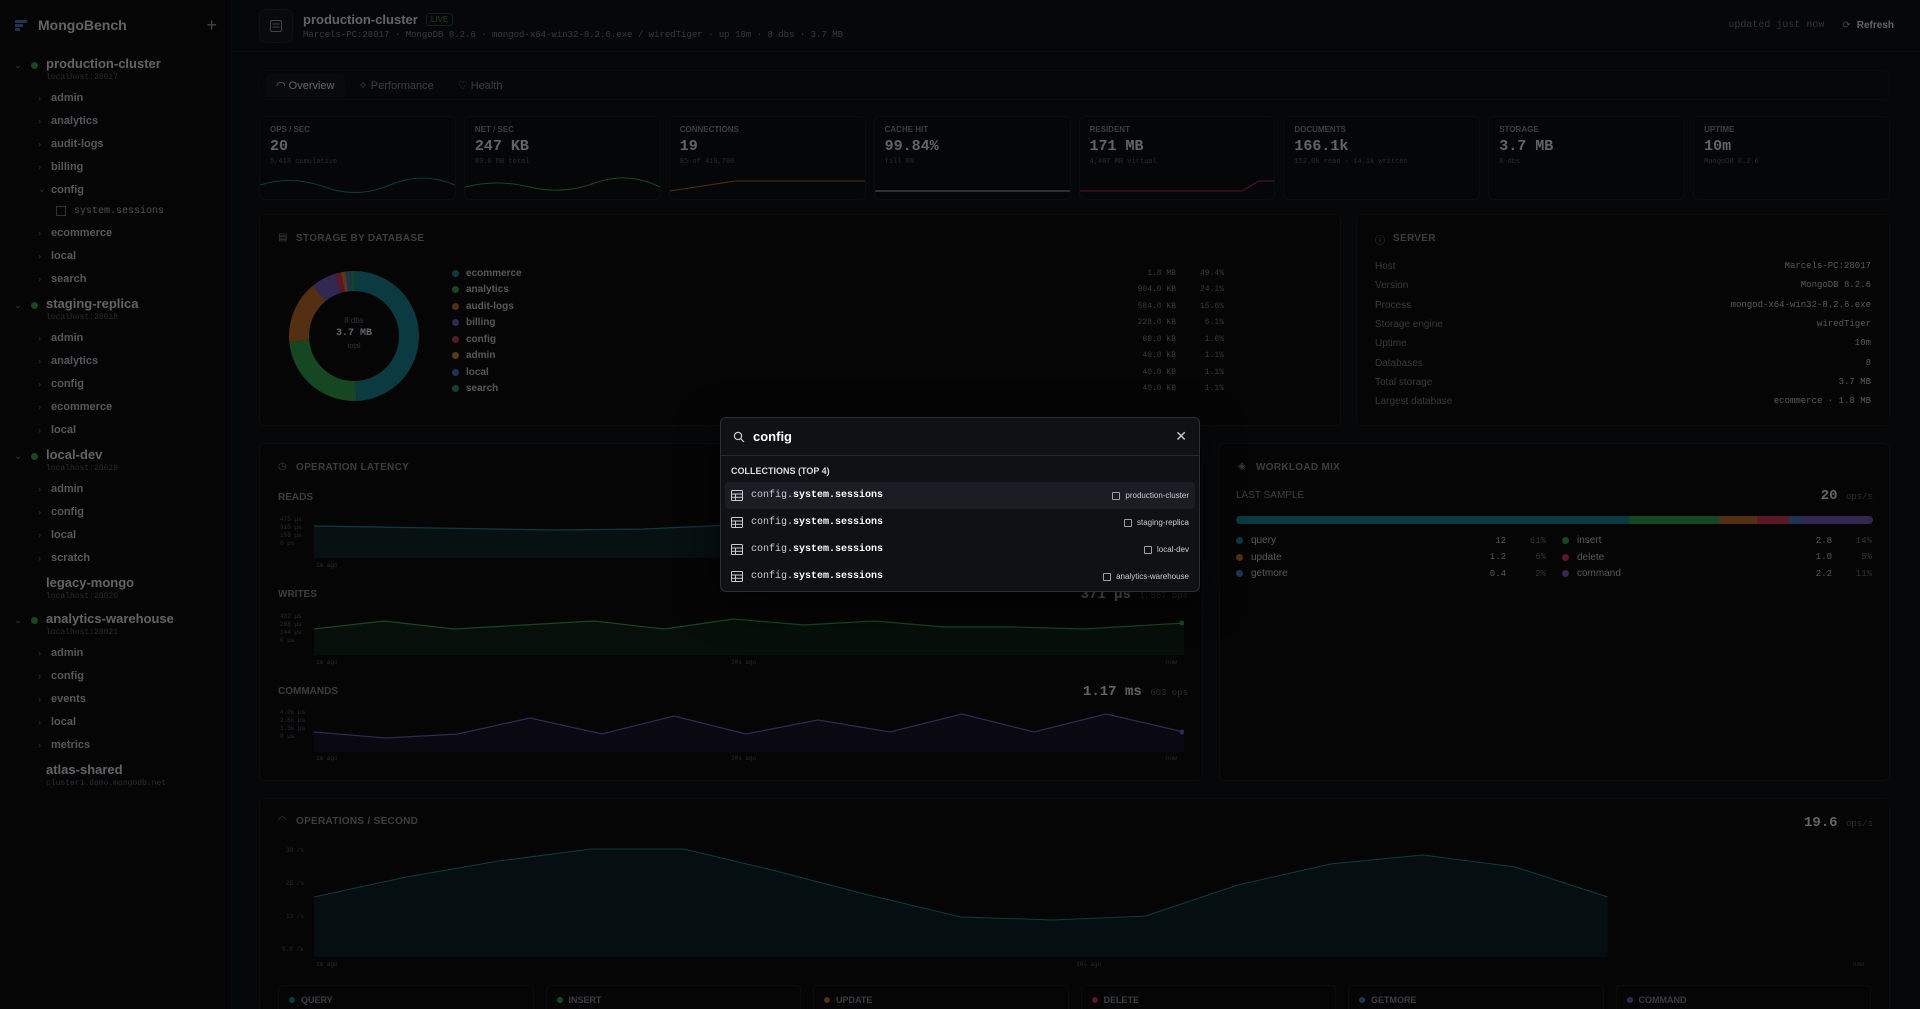 The width and height of the screenshot is (1920, 1009). What do you see at coordinates (115, 459) in the screenshot?
I see `connection-item: ⌄ local-dev localhost:28019` at bounding box center [115, 459].